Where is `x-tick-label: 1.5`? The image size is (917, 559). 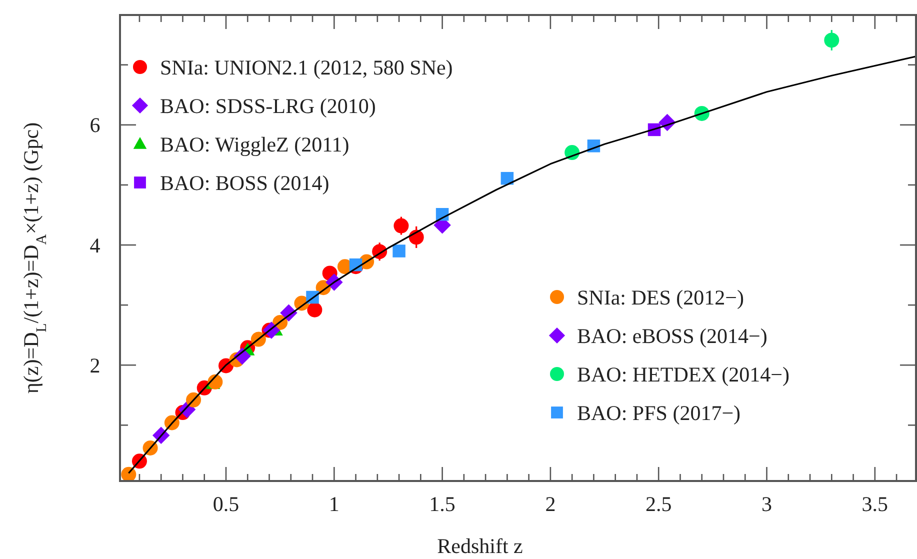 x-tick-label: 1.5 is located at coordinates (442, 504).